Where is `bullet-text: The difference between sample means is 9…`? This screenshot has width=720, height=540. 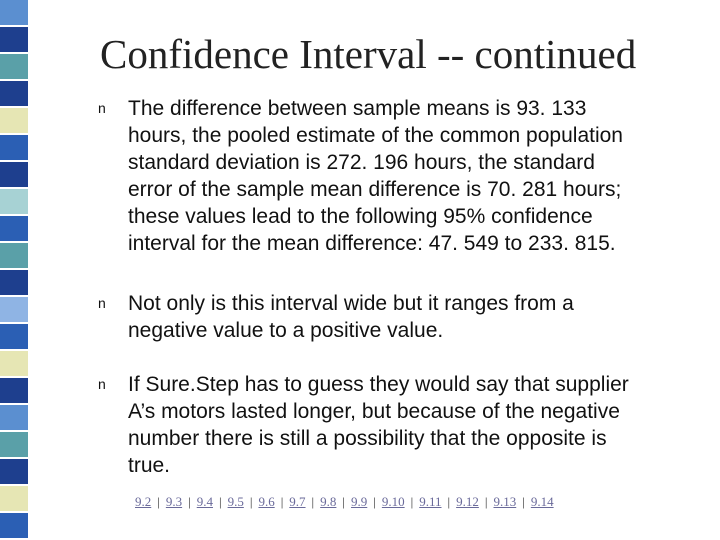 bullet-text: The difference between sample means is 9… is located at coordinates (357, 108).